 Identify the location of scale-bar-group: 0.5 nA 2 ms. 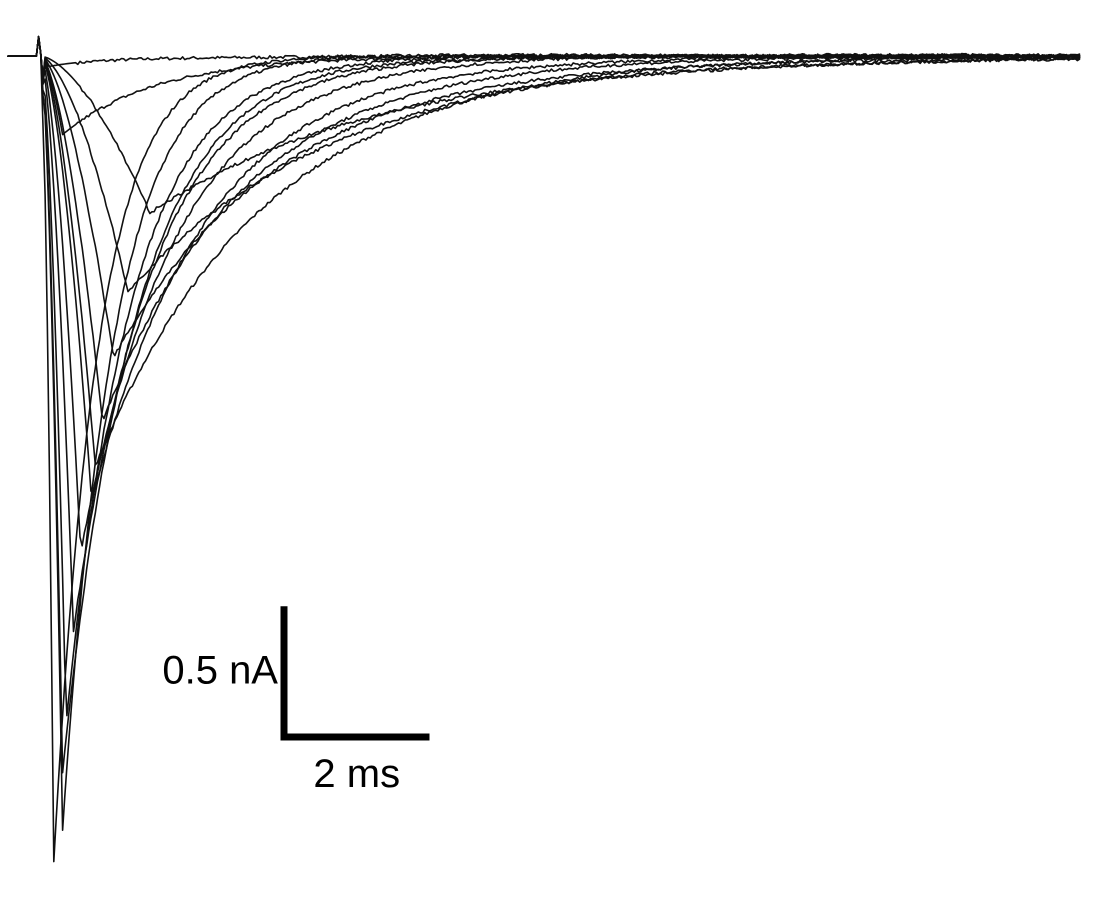
(296, 701).